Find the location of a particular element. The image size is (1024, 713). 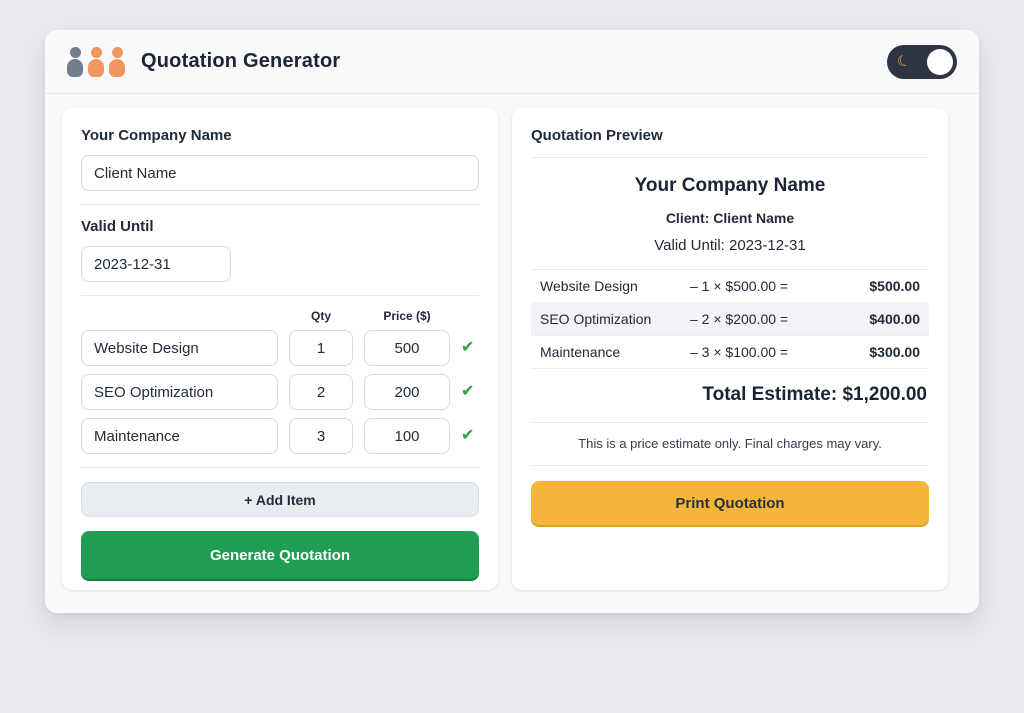

preview-item-row: Maintenance – 3 × $100.00 = $300.00 is located at coordinates (730, 352).